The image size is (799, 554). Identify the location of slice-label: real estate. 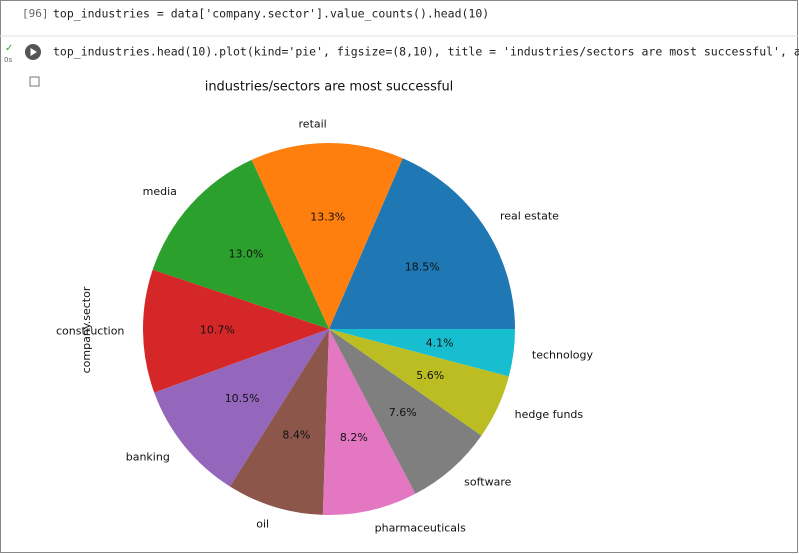
(529, 216).